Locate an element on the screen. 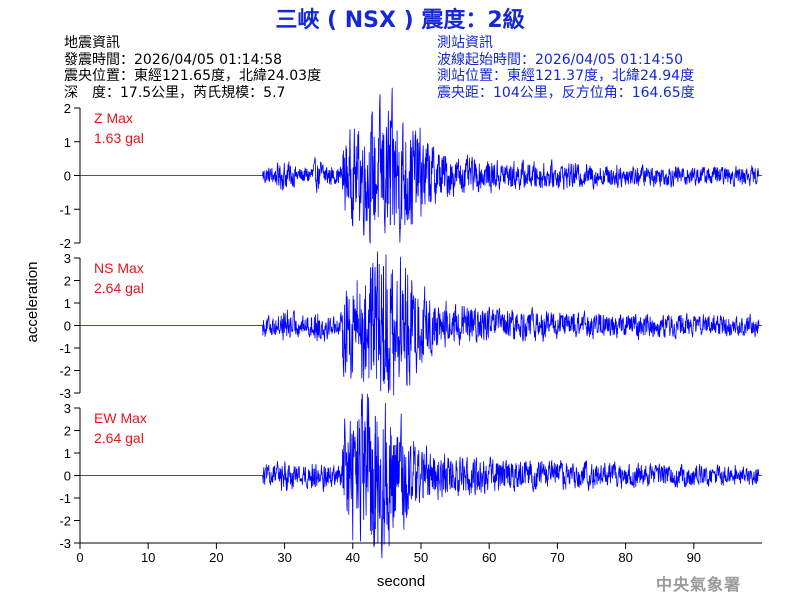 The height and width of the screenshot is (600, 800). station-location: 測站位置：東經121.37度，北緯24.94度 is located at coordinates (566, 76).